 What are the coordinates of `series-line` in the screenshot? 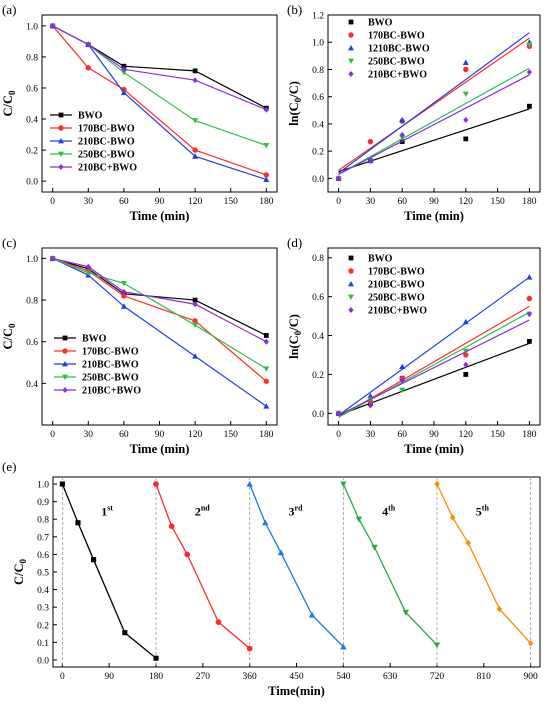 It's located at (159, 332).